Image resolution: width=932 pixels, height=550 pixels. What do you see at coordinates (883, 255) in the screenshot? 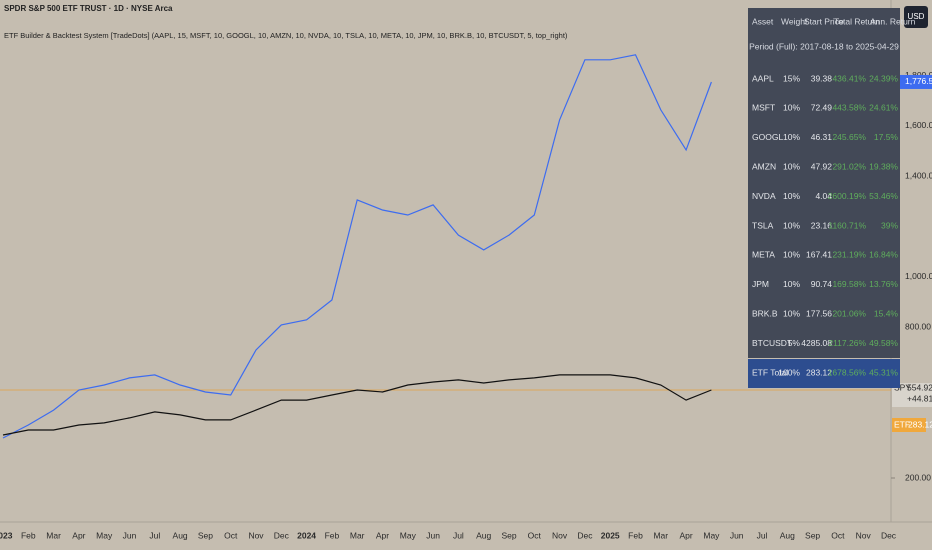
I see `table-cell: 16.84%` at bounding box center [883, 255].